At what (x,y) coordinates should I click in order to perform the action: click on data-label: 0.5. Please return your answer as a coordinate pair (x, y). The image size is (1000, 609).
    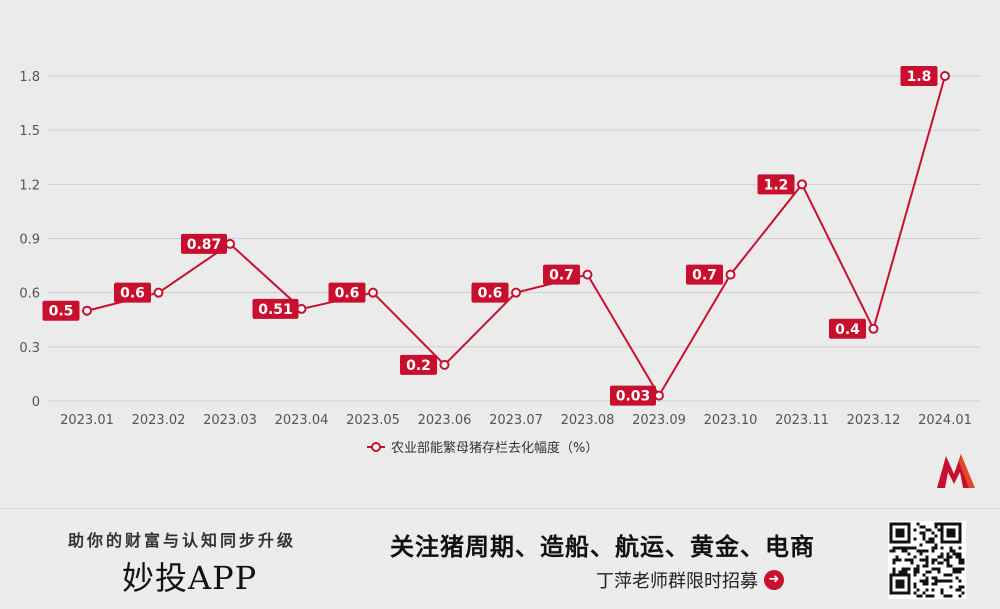
    Looking at the image, I should click on (61, 310).